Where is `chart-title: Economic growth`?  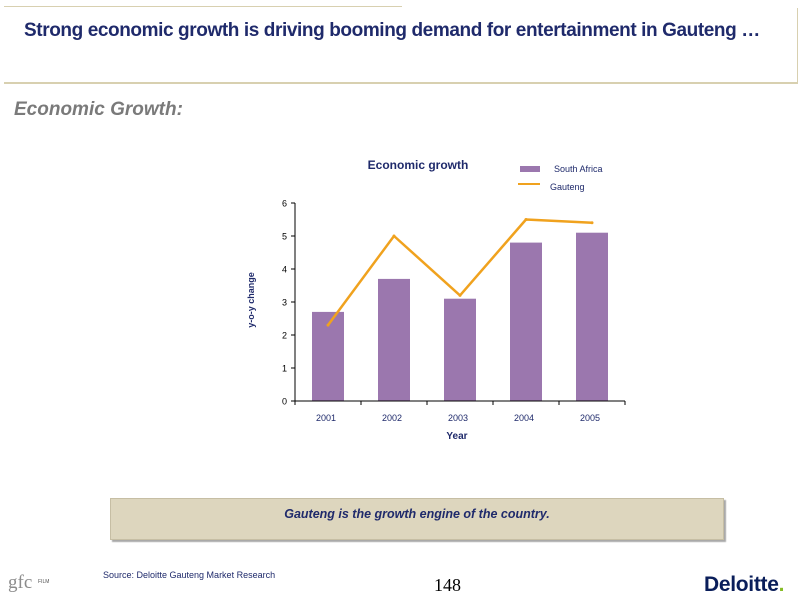
chart-title: Economic growth is located at coordinates (418, 165).